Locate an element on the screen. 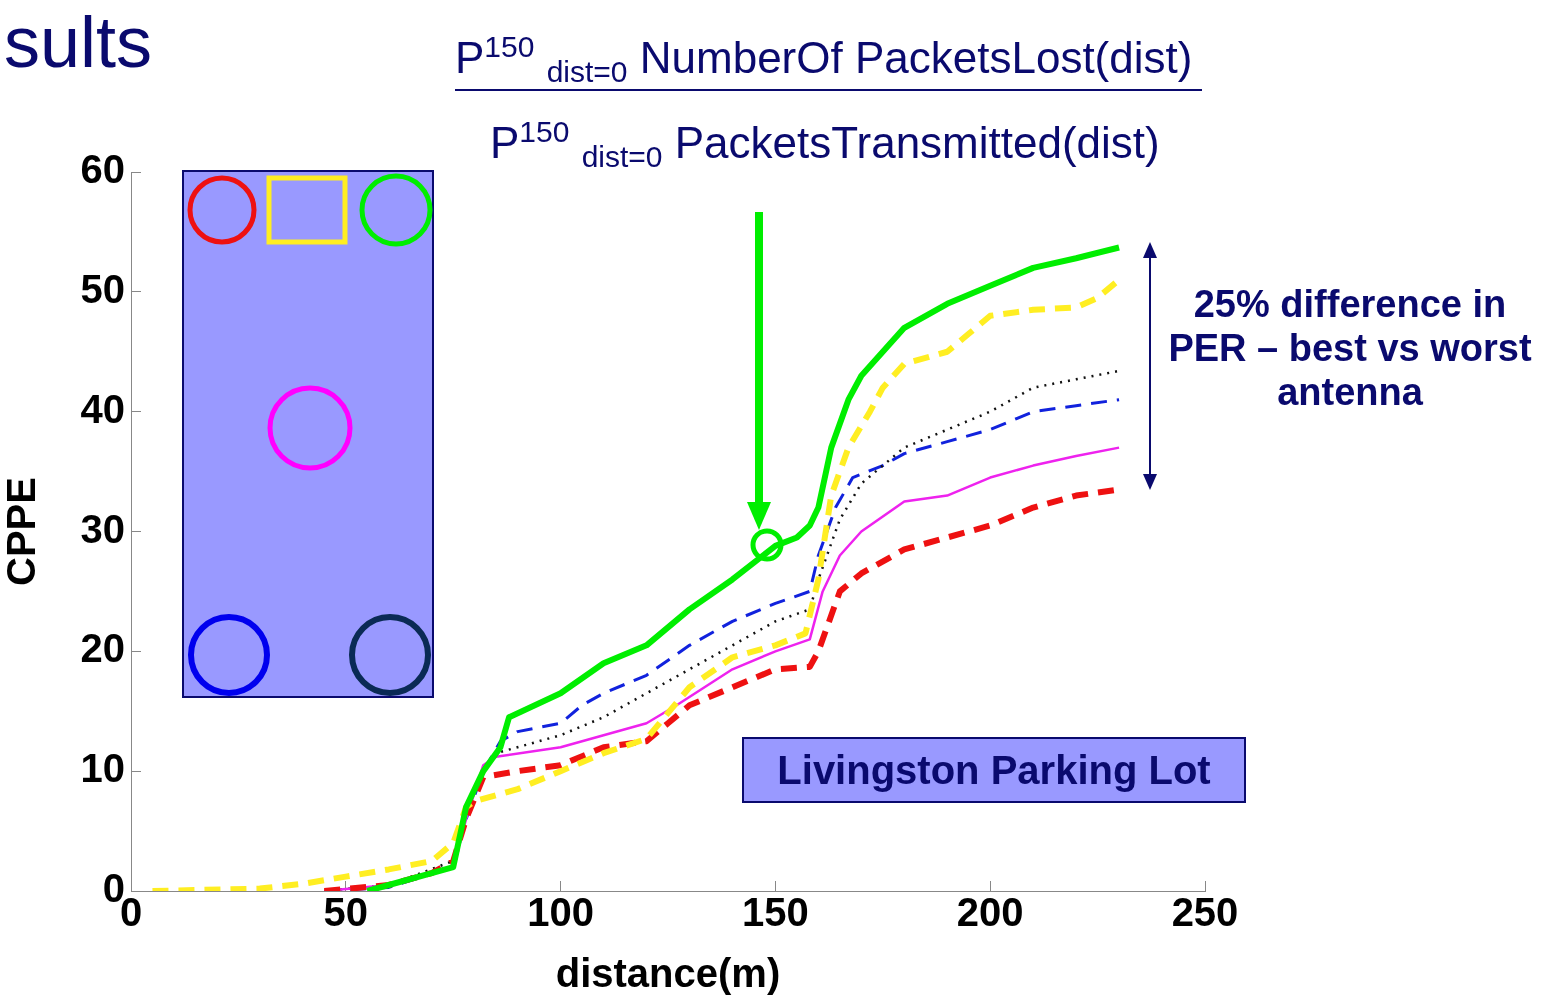 This screenshot has height=1000, width=1542. y-tick-label: 40 is located at coordinates (102, 408).